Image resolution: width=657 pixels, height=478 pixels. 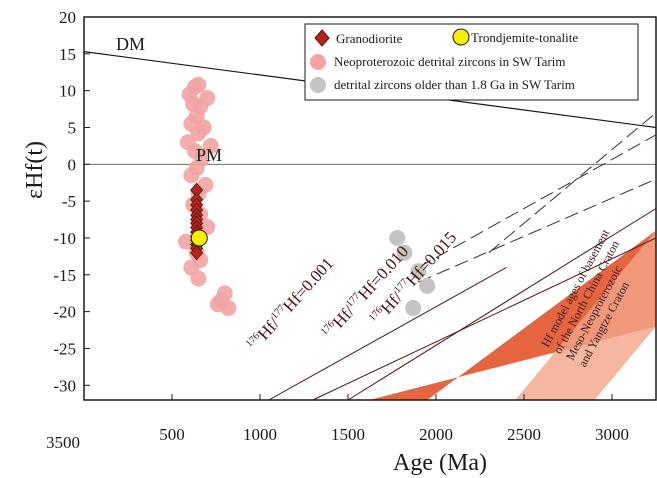 What do you see at coordinates (197, 253) in the screenshot?
I see `point-granodiorite` at bounding box center [197, 253].